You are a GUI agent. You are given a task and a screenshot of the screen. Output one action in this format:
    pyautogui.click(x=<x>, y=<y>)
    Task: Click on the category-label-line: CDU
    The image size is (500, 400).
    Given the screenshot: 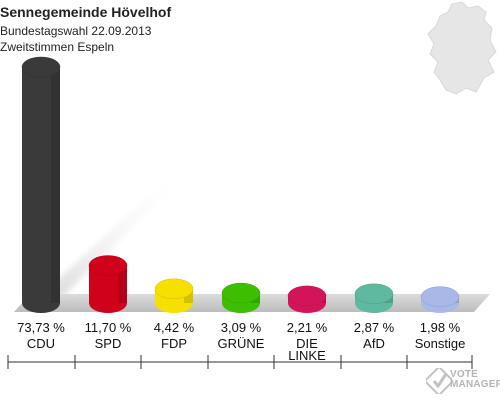 What is the action you would take?
    pyautogui.click(x=41, y=343)
    